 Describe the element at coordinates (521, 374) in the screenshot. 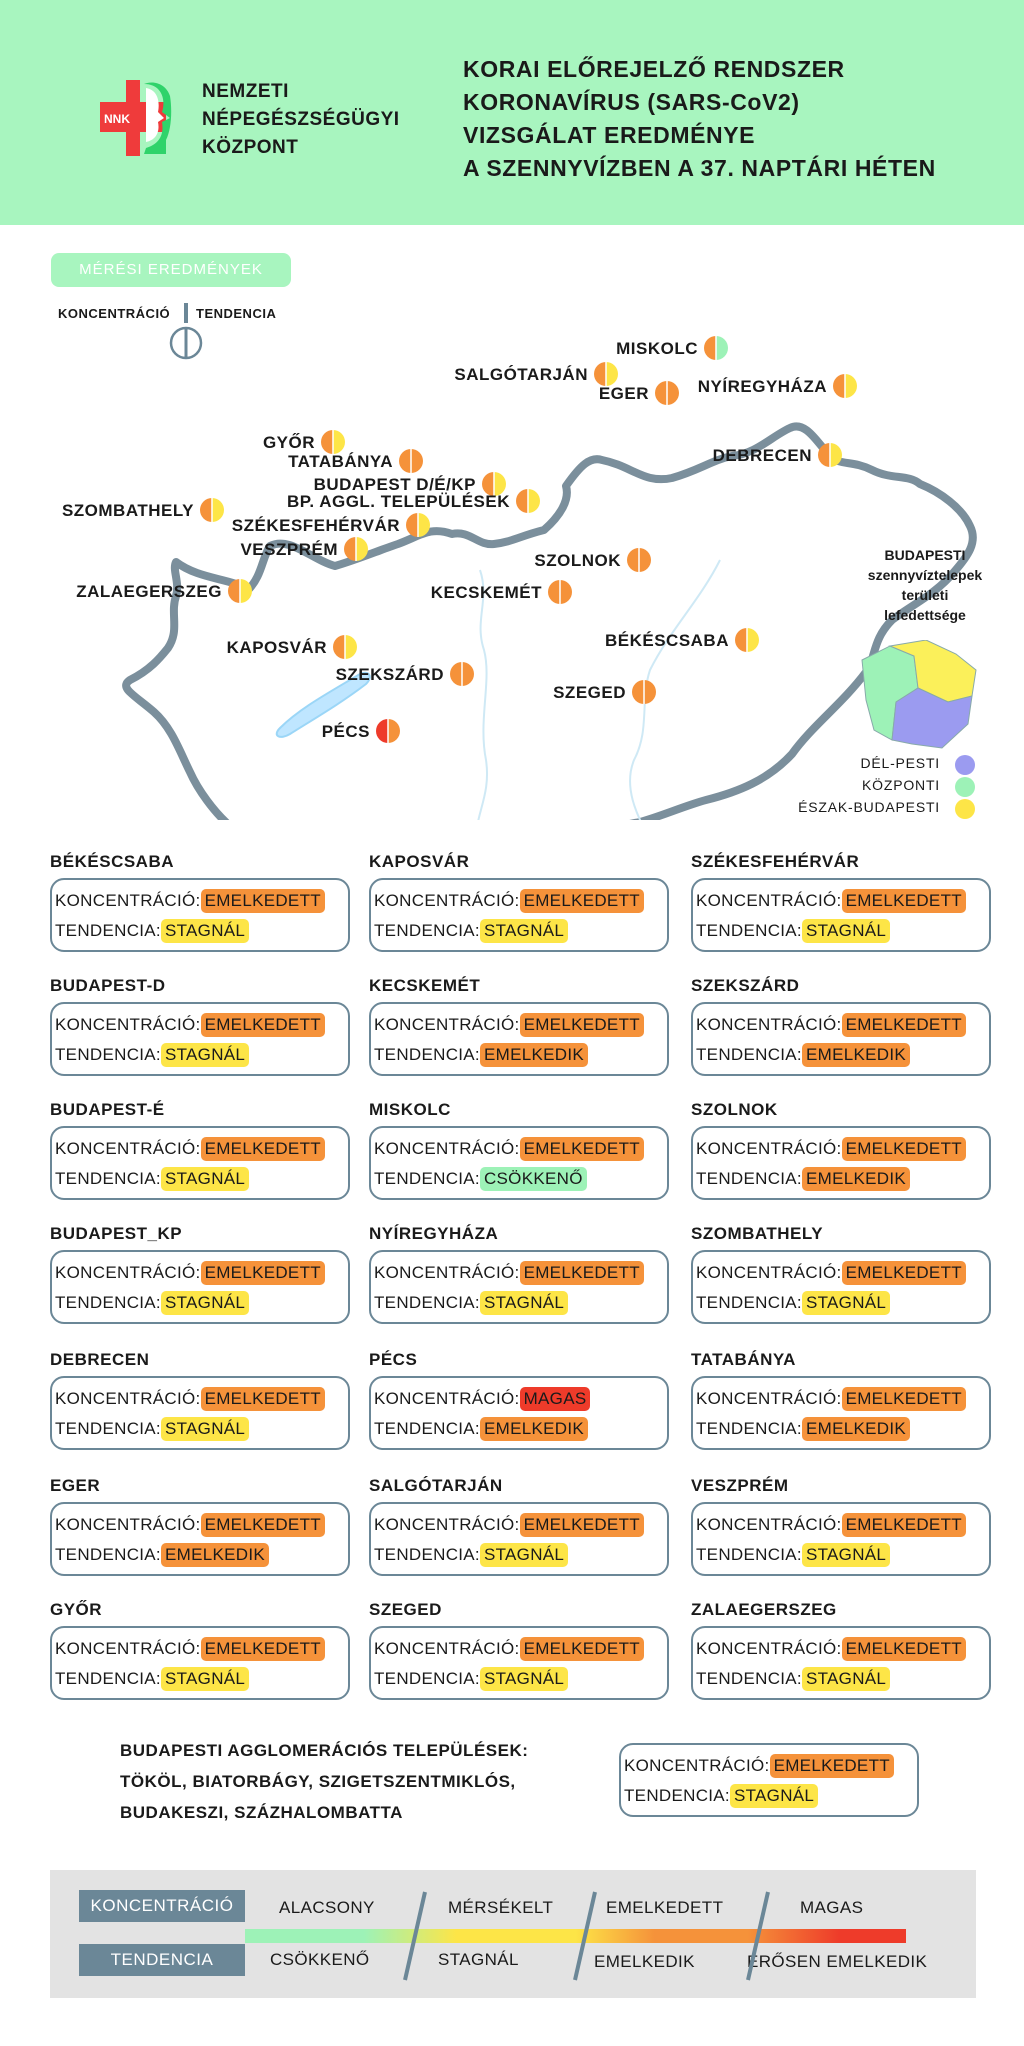

I see `map-city-label: SALGÓTARJÁN` at that location.